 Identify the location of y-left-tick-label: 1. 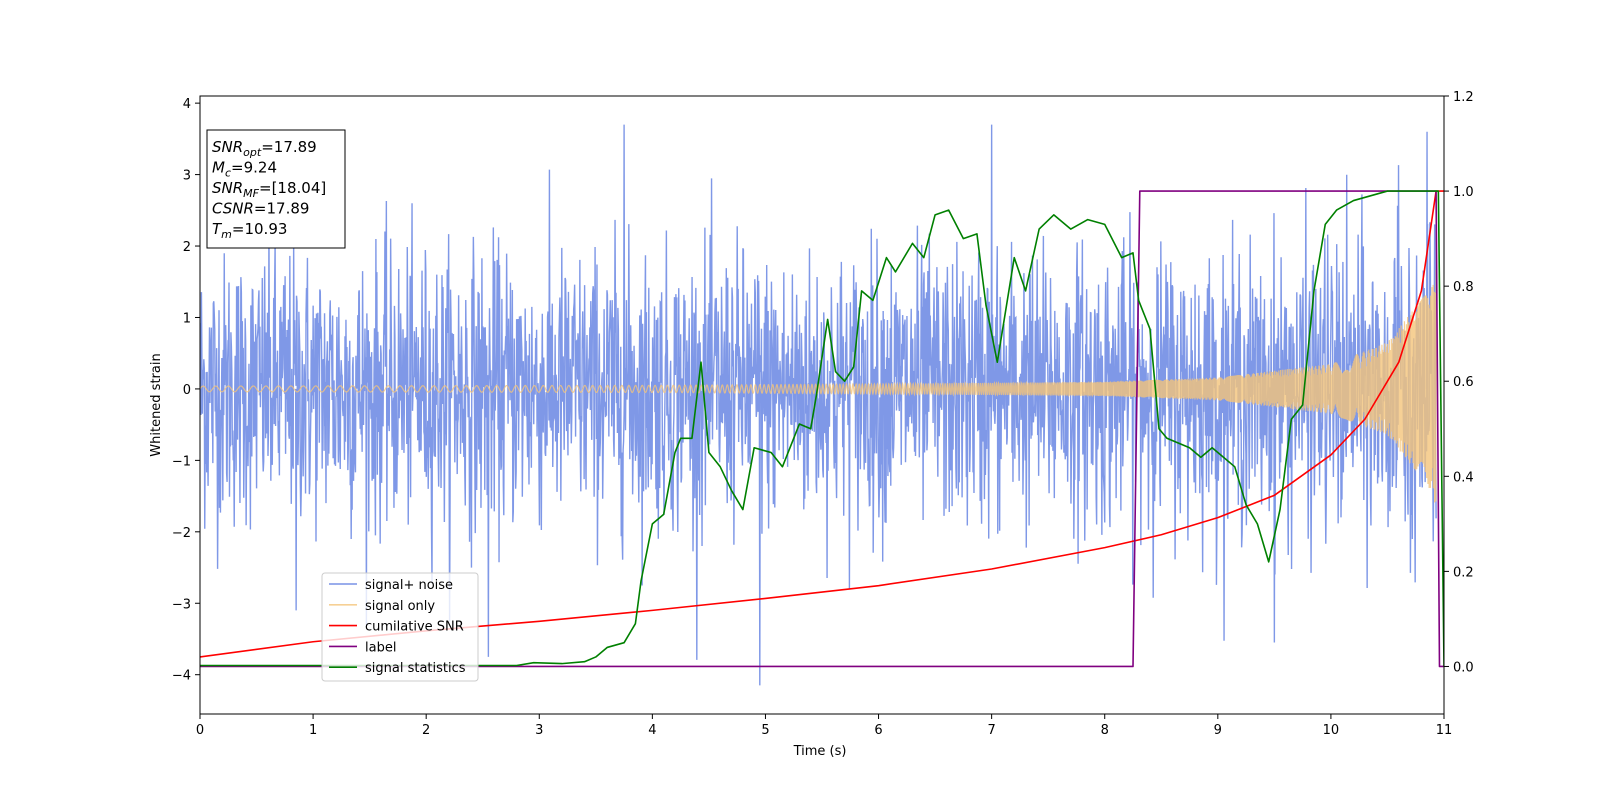
(187, 318).